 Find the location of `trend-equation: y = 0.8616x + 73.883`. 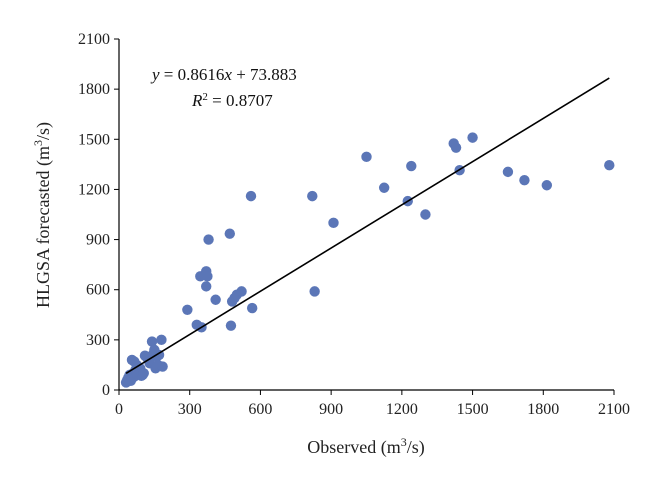

trend-equation: y = 0.8616x + 73.883 is located at coordinates (223, 74).